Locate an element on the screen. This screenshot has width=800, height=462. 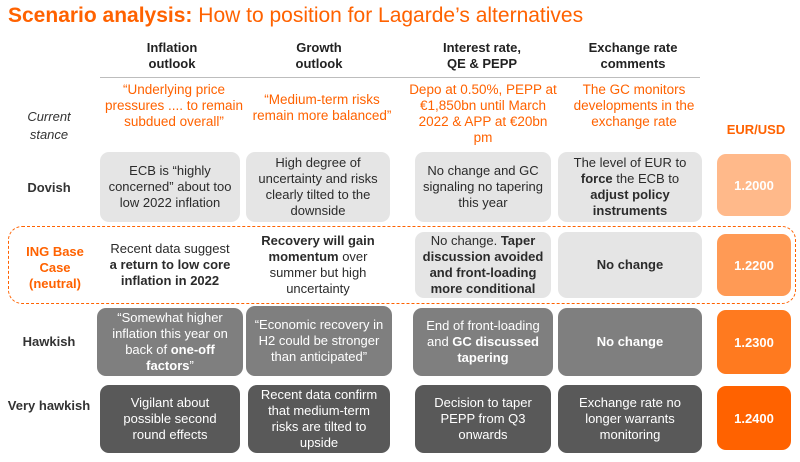
column-header-fx: Exchange rate comments is located at coordinates (633, 56).